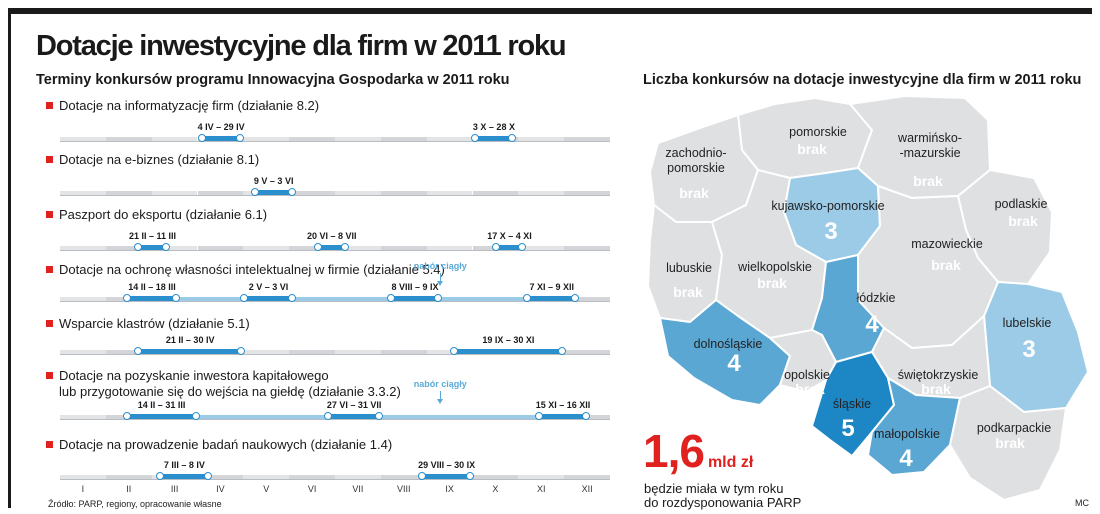 Image resolution: width=1100 pixels, height=514 pixels. What do you see at coordinates (907, 434) in the screenshot?
I see `region-label: małopolskie` at bounding box center [907, 434].